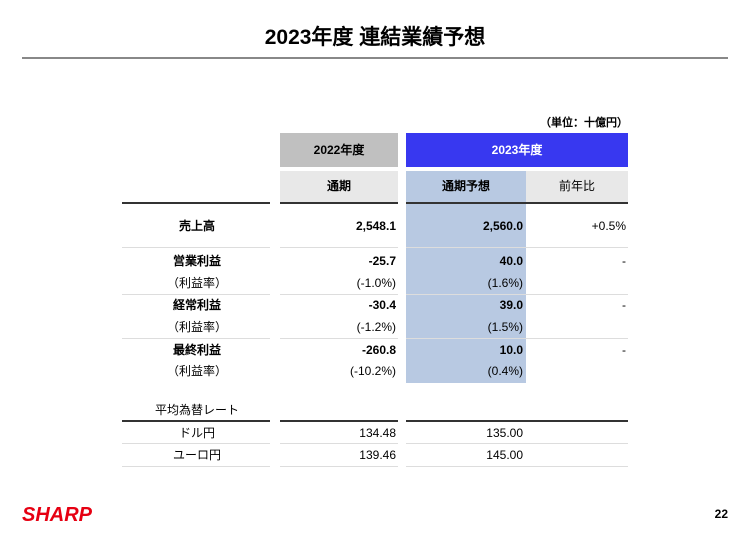 Image resolution: width=750 pixels, height=535 pixels. What do you see at coordinates (511, 350) in the screenshot?
I see `value-2023: 10.0` at bounding box center [511, 350].